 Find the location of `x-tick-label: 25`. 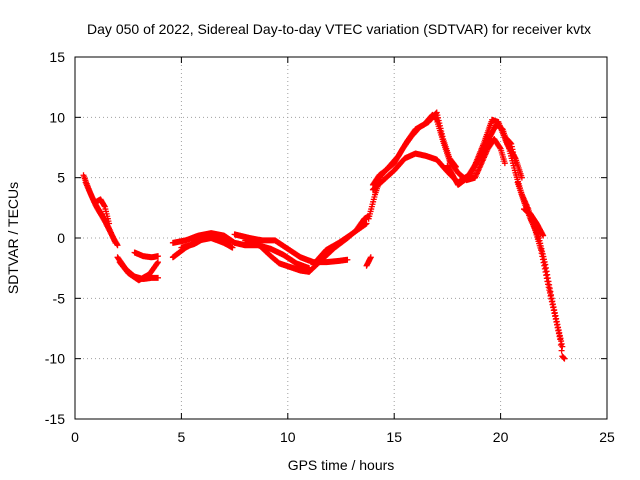

x-tick-label: 25 is located at coordinates (607, 437).